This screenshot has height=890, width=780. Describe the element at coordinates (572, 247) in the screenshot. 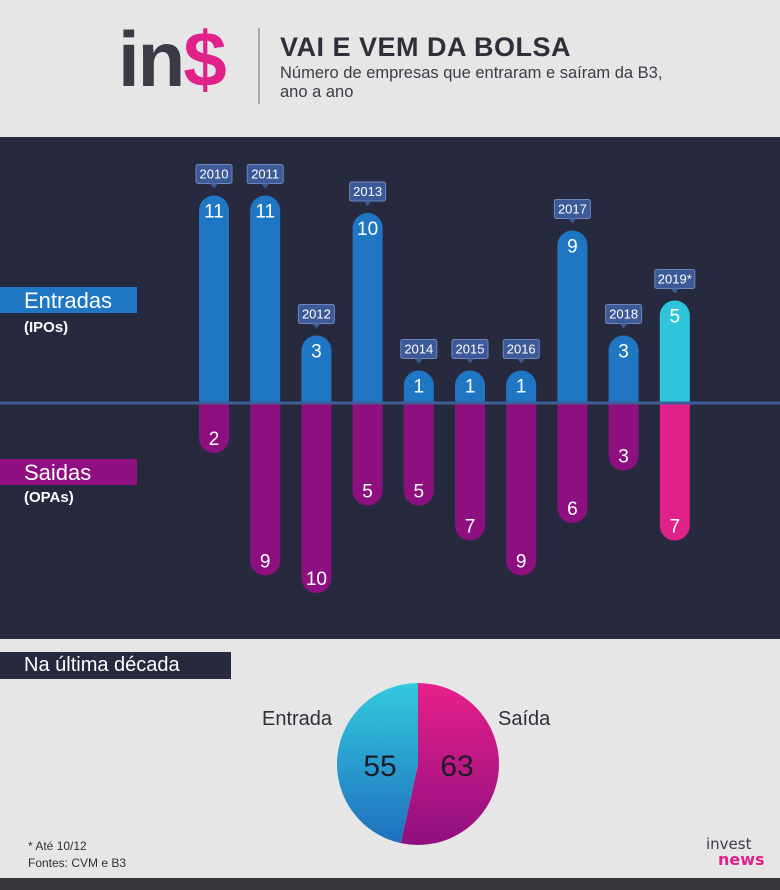

I see `value-label-entradas-2017: 9` at that location.